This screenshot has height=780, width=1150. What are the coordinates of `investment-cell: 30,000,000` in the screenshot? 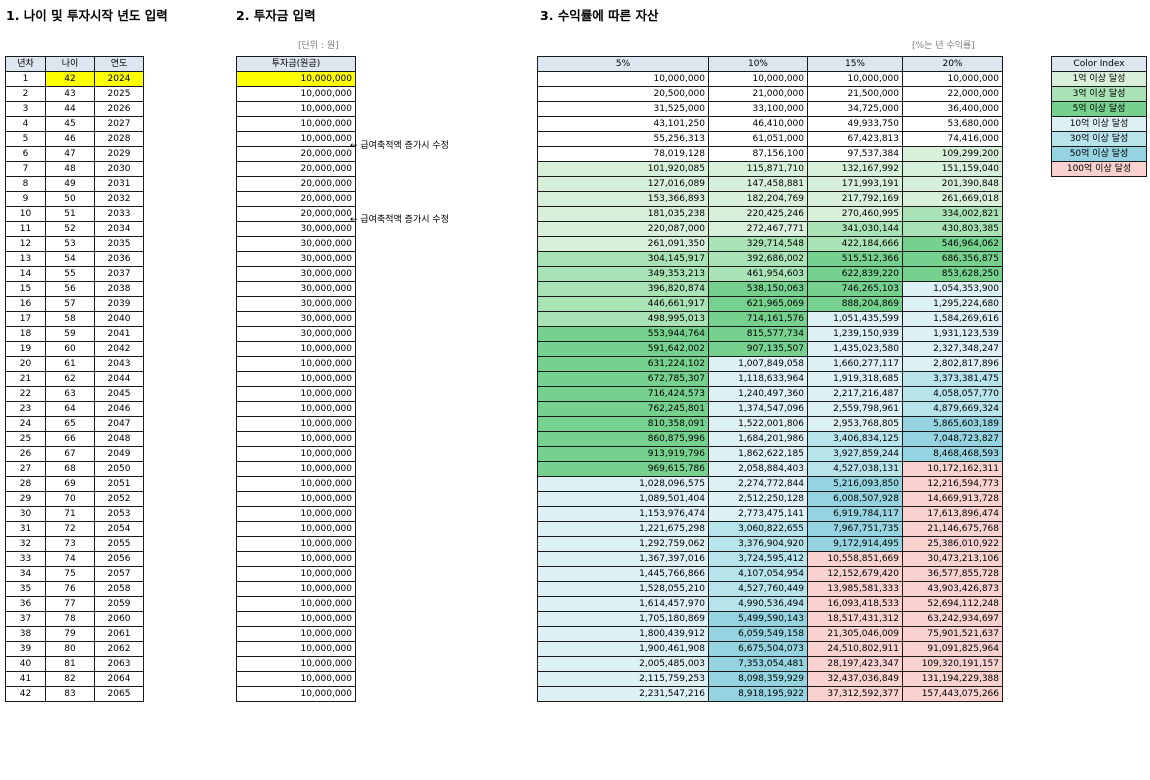 It's located at (296, 259).